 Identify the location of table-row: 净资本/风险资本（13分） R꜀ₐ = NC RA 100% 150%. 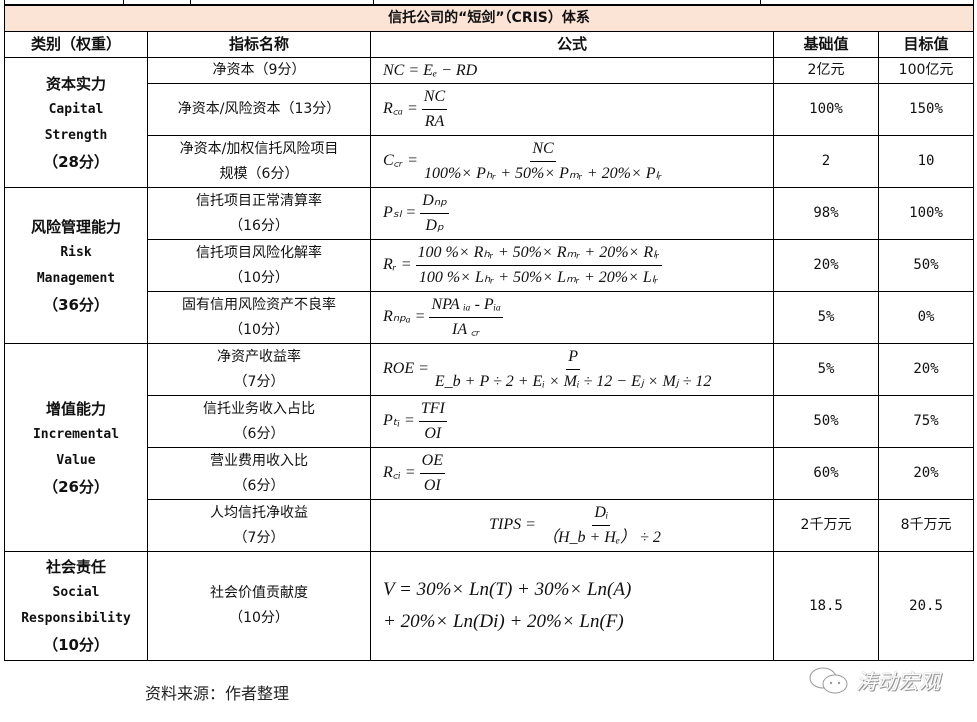
(490, 109).